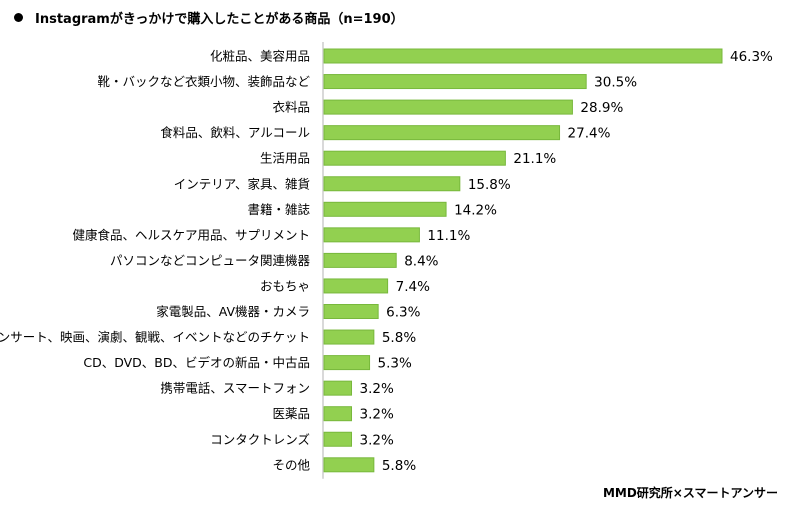  Describe the element at coordinates (403, 313) in the screenshot. I see `value-label: 6.3%` at that location.